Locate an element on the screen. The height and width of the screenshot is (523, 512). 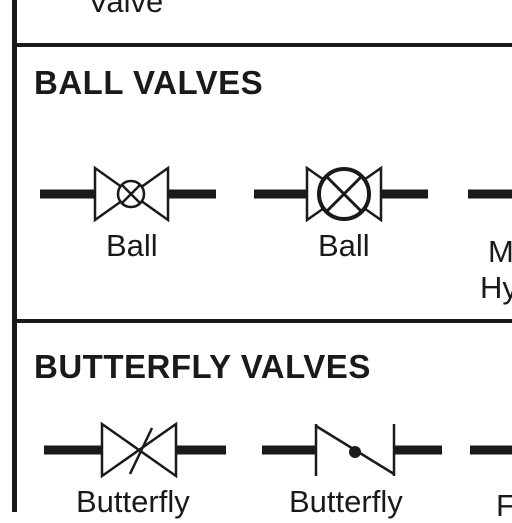
divider-top is located at coordinates (262, 45).